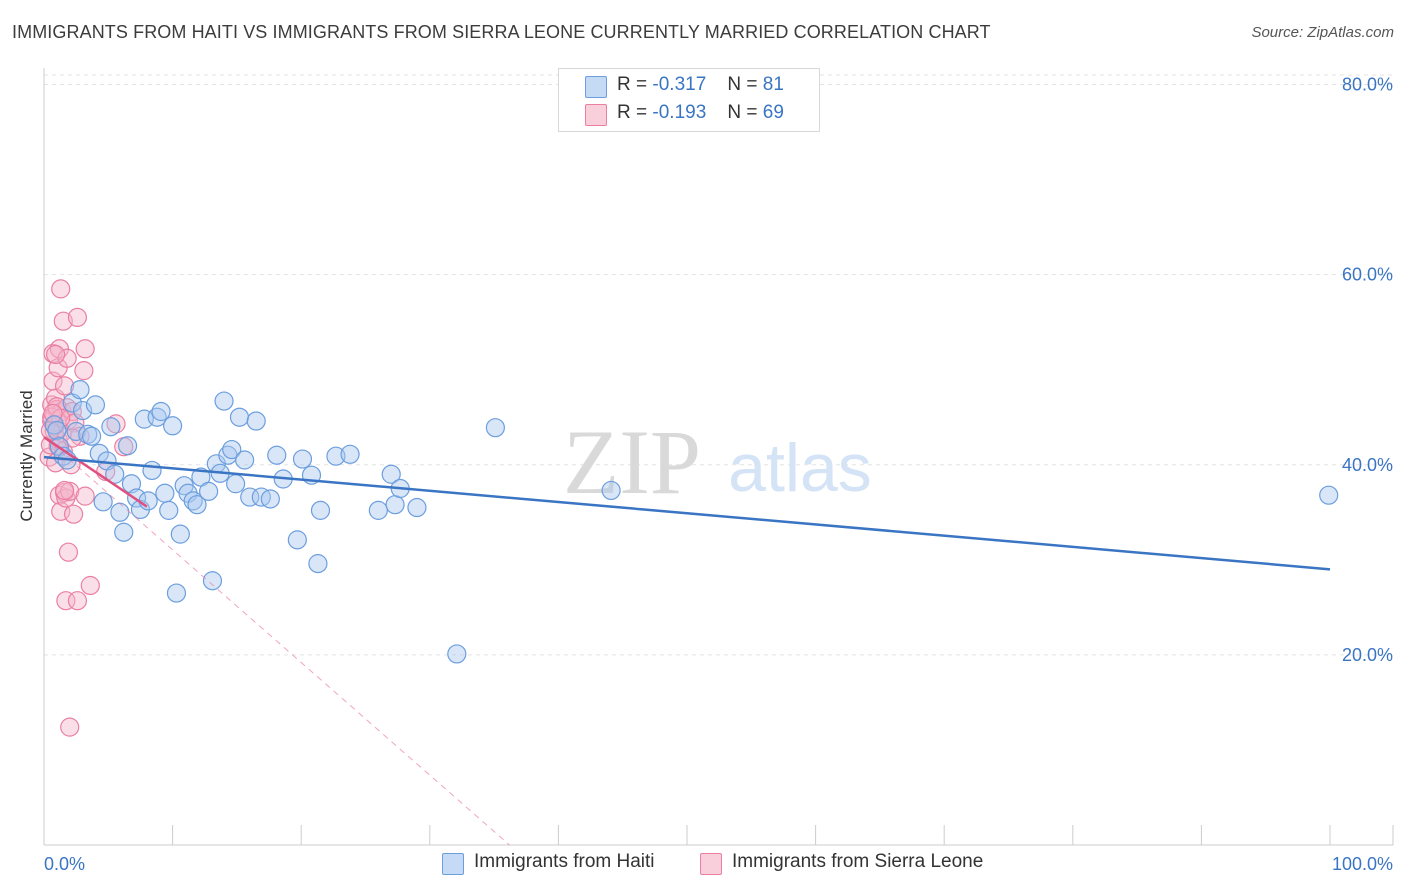  What do you see at coordinates (596, 115) in the screenshot?
I see `sierra-swatch` at bounding box center [596, 115].